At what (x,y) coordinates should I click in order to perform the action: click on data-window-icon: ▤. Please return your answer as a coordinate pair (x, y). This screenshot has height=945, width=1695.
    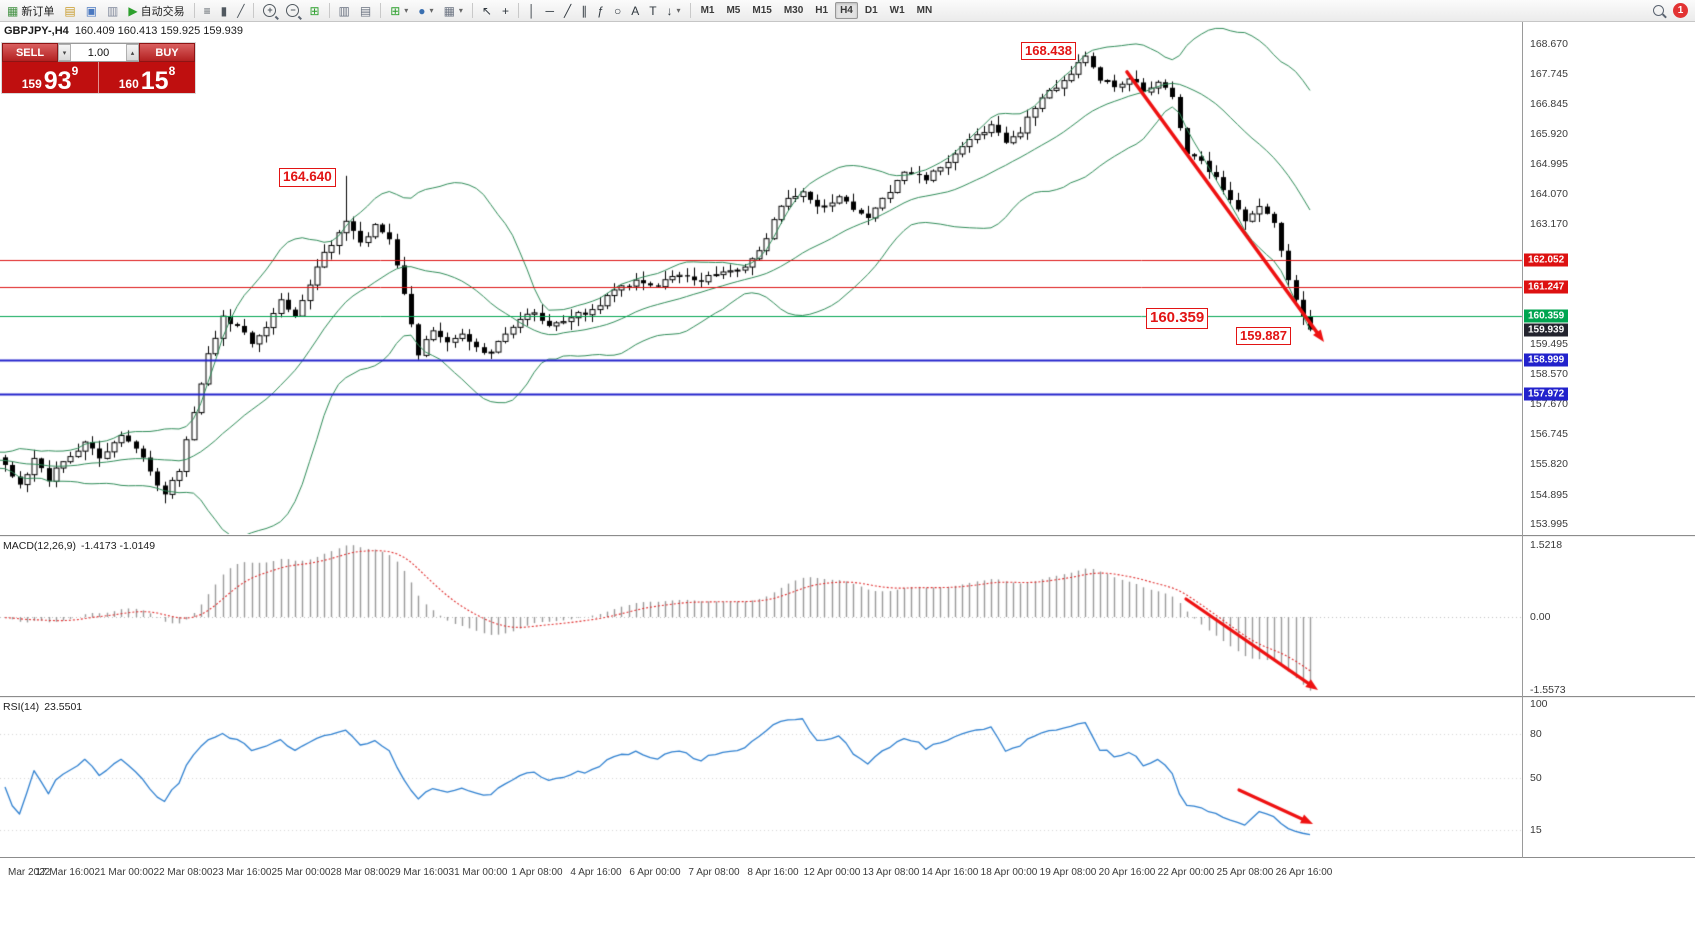
    Looking at the image, I should click on (365, 10).